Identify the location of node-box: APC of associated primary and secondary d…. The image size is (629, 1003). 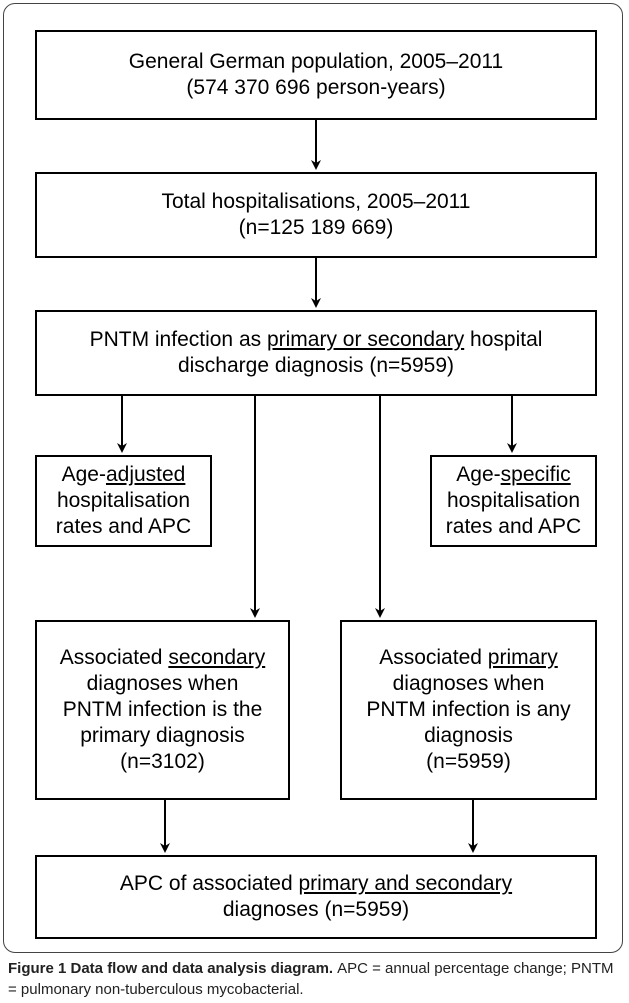
(316, 897).